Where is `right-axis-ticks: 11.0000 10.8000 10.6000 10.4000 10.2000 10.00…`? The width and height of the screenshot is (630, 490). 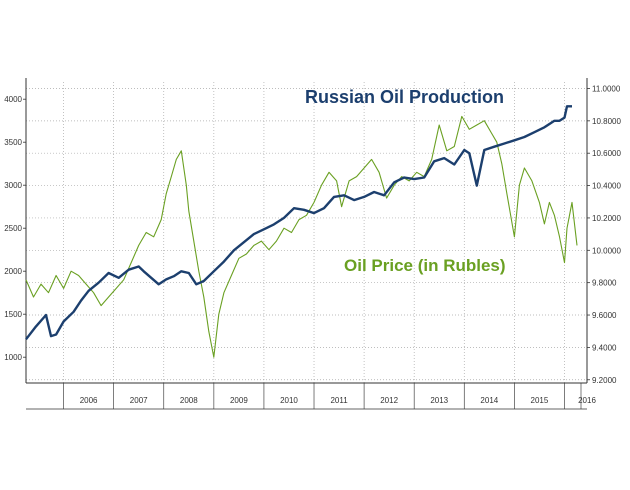
right-axis-ticks: 11.0000 10.8000 10.6000 10.4000 10.2000 10.00… is located at coordinates (604, 234).